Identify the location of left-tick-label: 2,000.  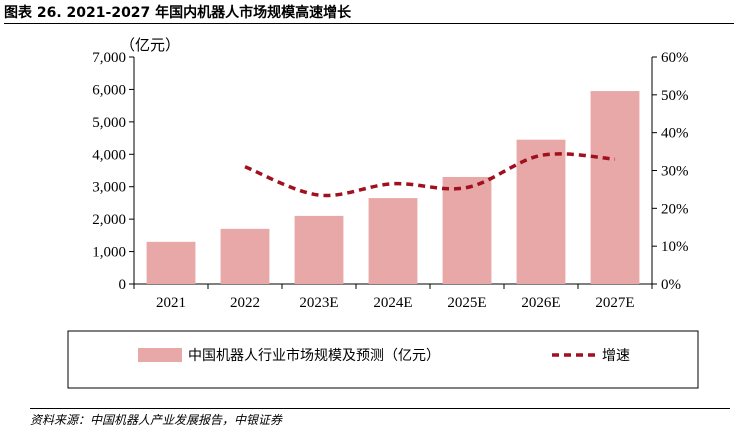
(109, 220).